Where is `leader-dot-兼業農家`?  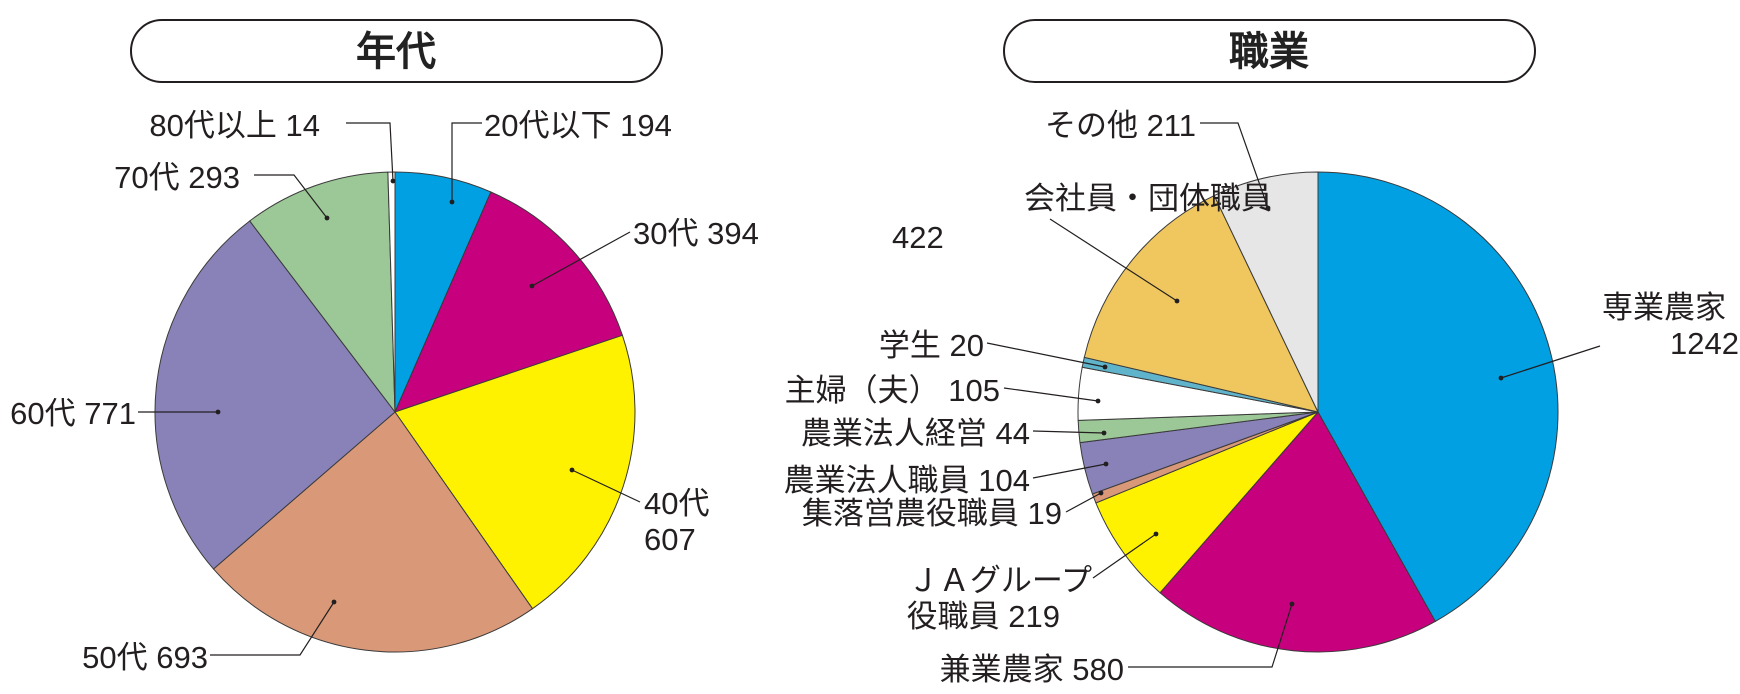
leader-dot-兼業農家 is located at coordinates (1292, 604).